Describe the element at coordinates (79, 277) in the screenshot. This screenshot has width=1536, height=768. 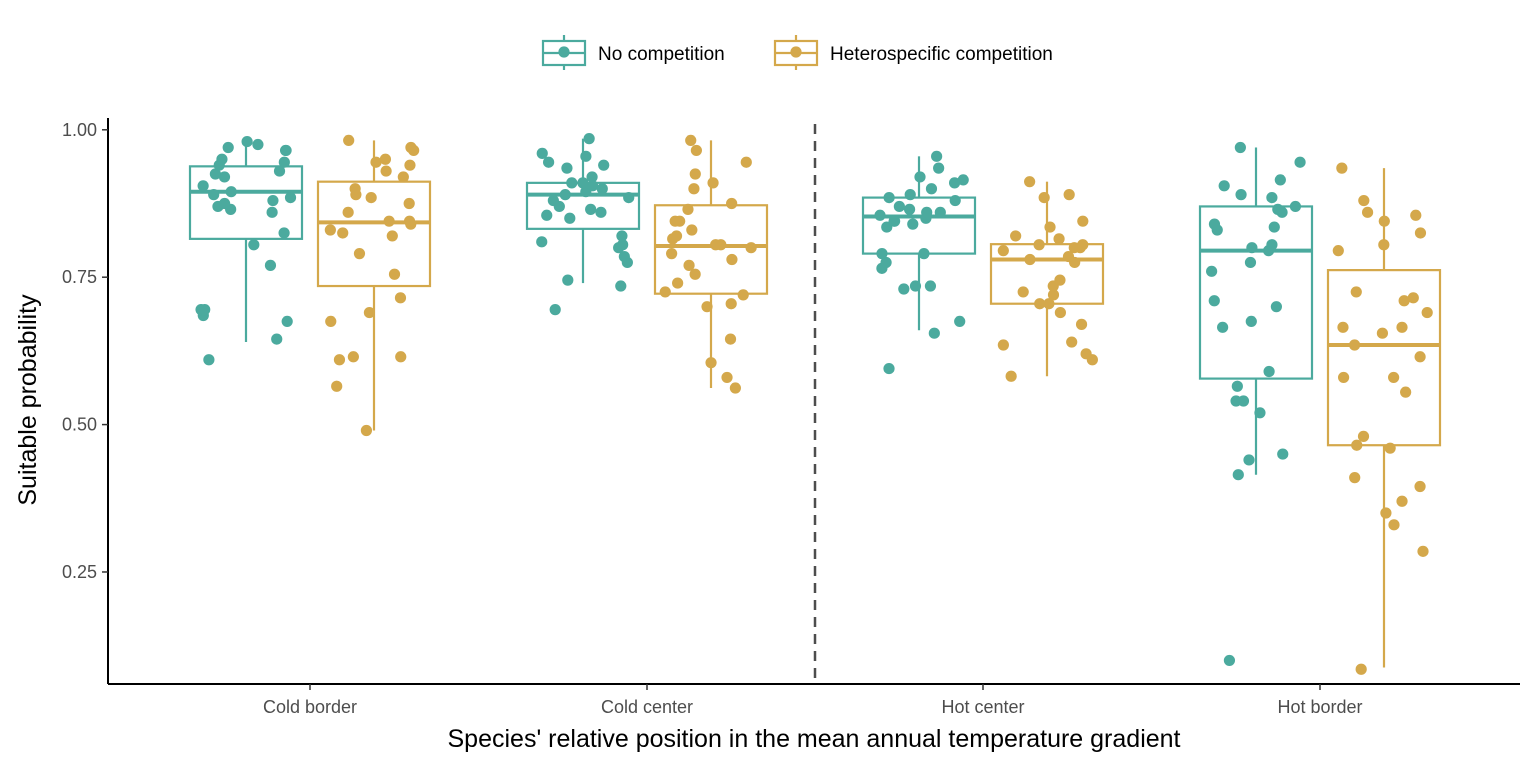
I see `y-tick-label: 0.75` at that location.